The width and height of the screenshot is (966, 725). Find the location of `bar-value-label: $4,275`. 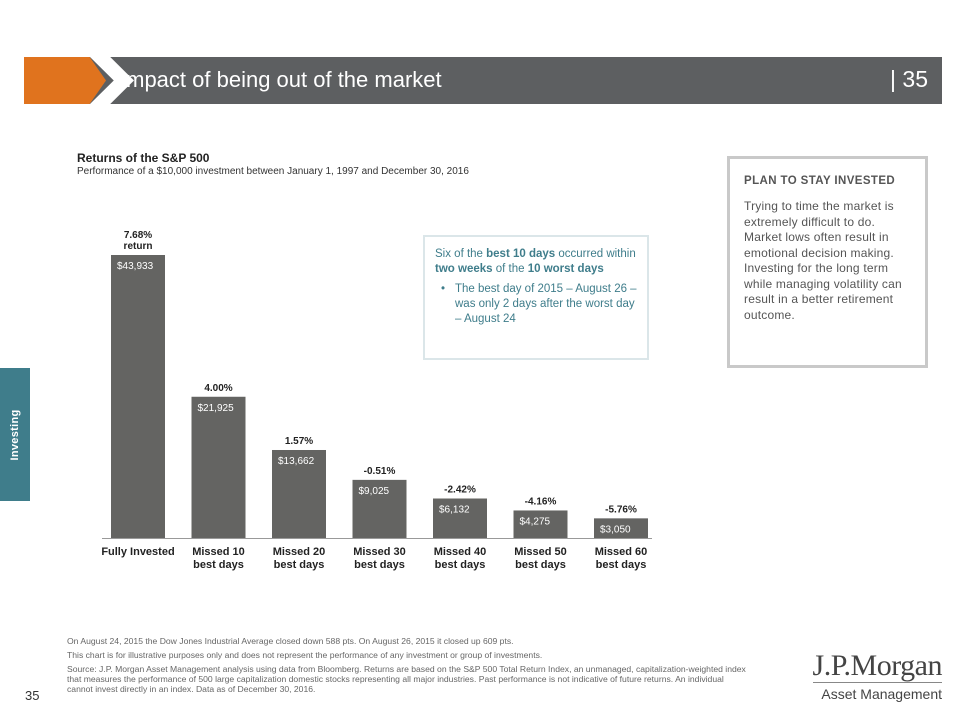

bar-value-label: $4,275 is located at coordinates (535, 521).